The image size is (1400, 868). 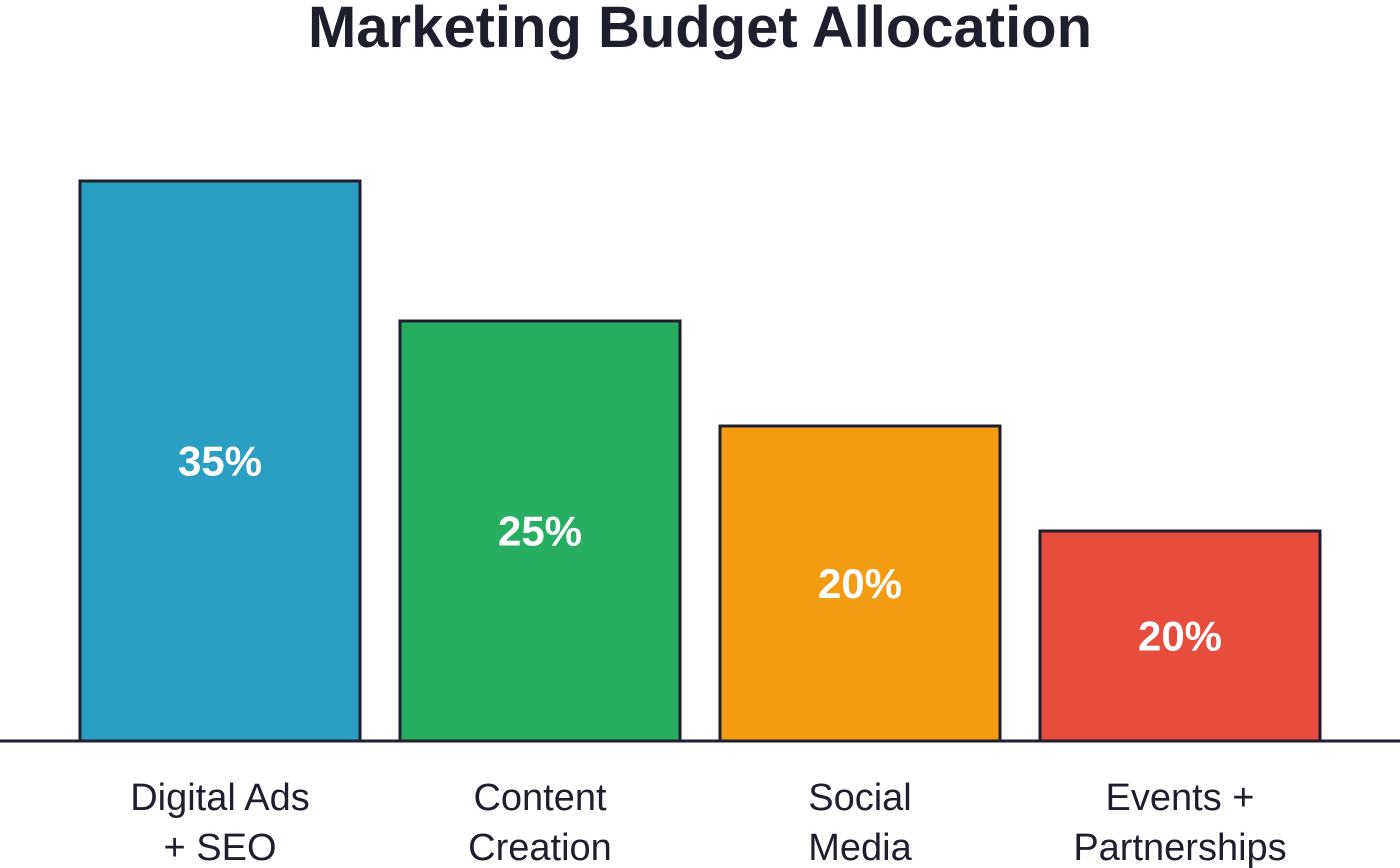 What do you see at coordinates (1180, 798) in the screenshot?
I see `category-label: Events +` at bounding box center [1180, 798].